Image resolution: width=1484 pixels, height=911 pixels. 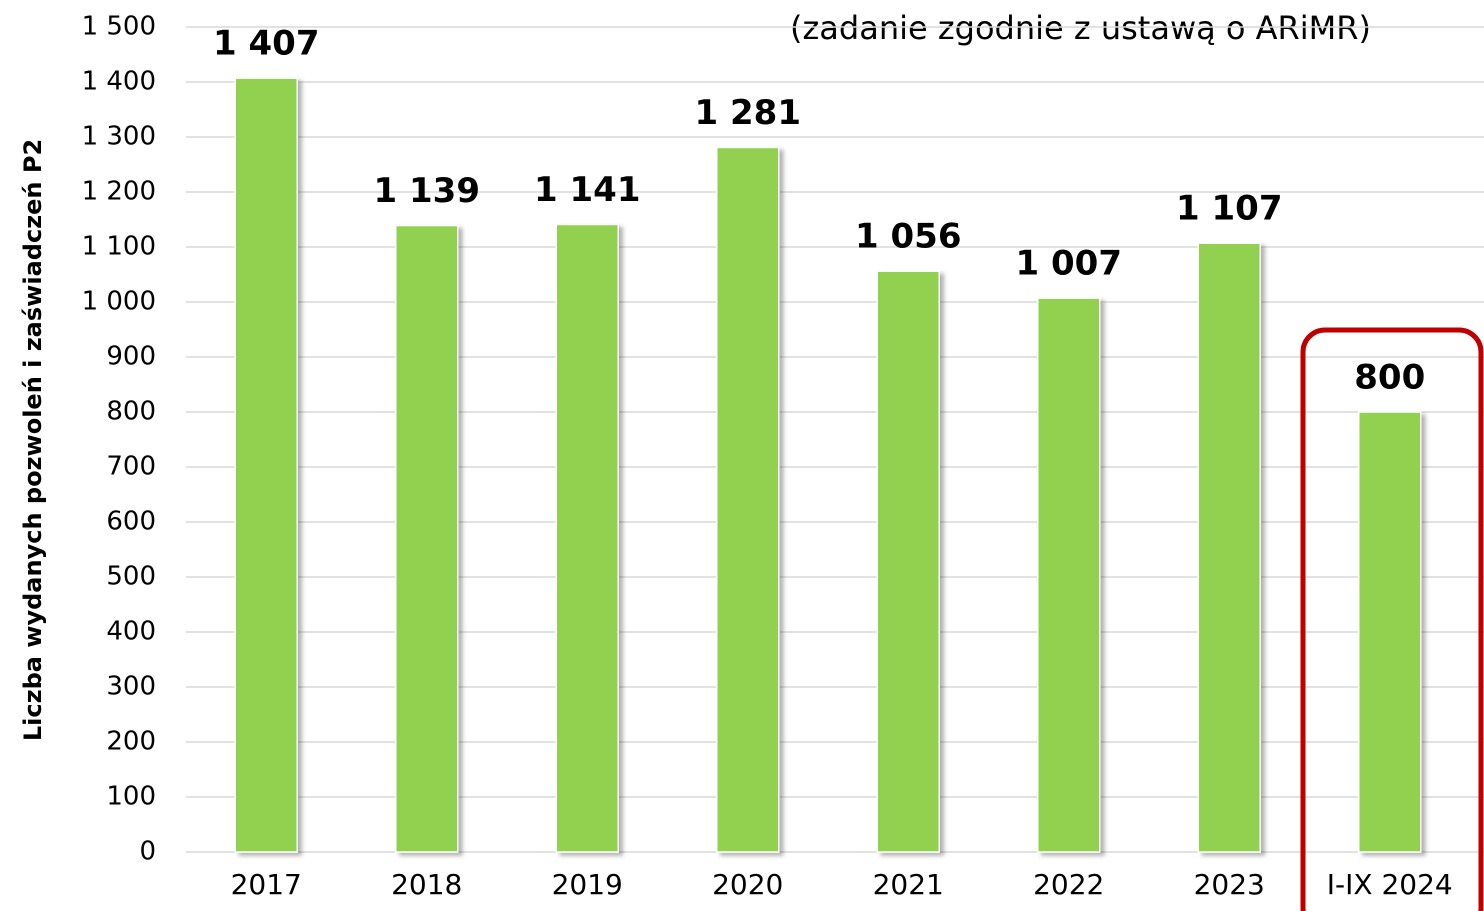 What do you see at coordinates (1069, 264) in the screenshot?
I see `value-label: 1 007` at bounding box center [1069, 264].